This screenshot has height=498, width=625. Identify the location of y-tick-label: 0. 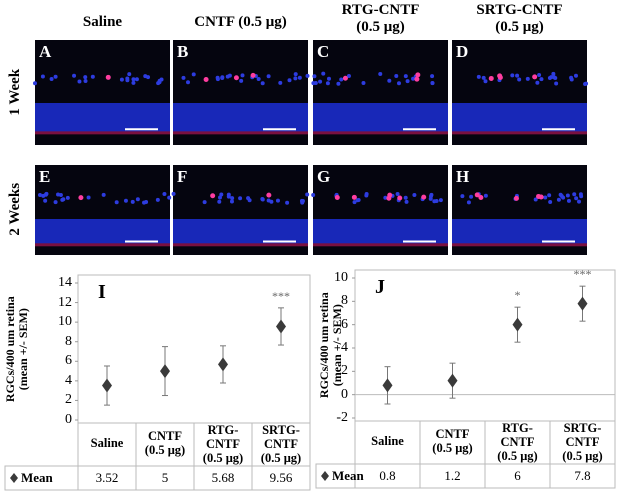
(344, 394).